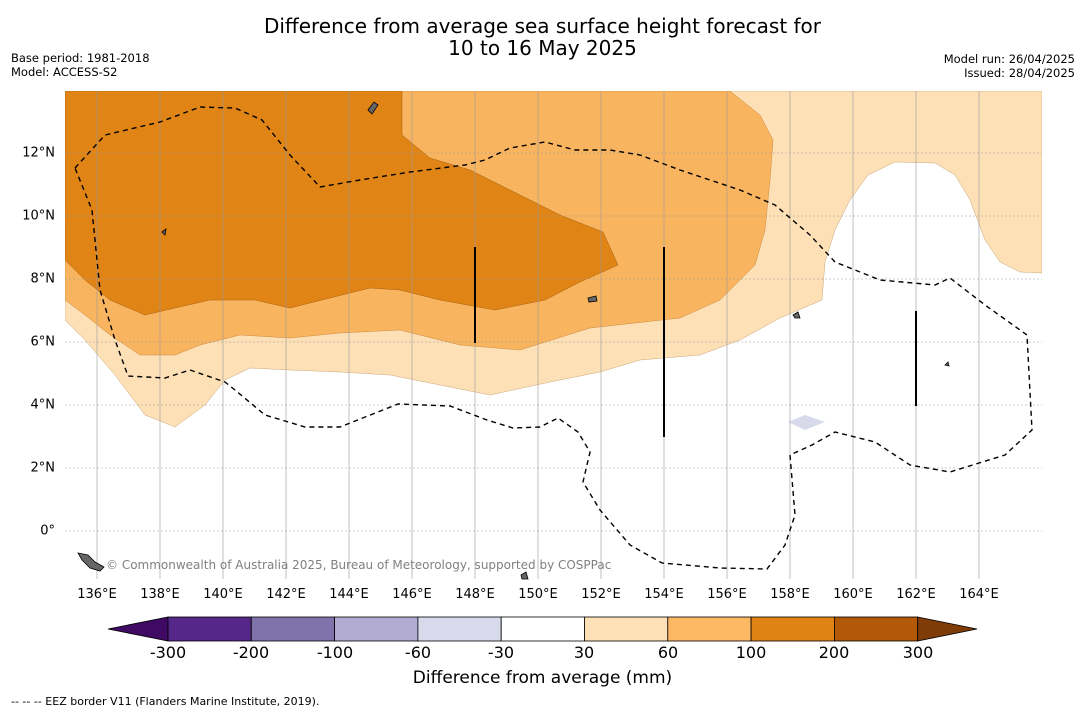 This screenshot has width=1085, height=713. What do you see at coordinates (64, 72) in the screenshot?
I see `model-text: Model: ACCESS-S2` at bounding box center [64, 72].